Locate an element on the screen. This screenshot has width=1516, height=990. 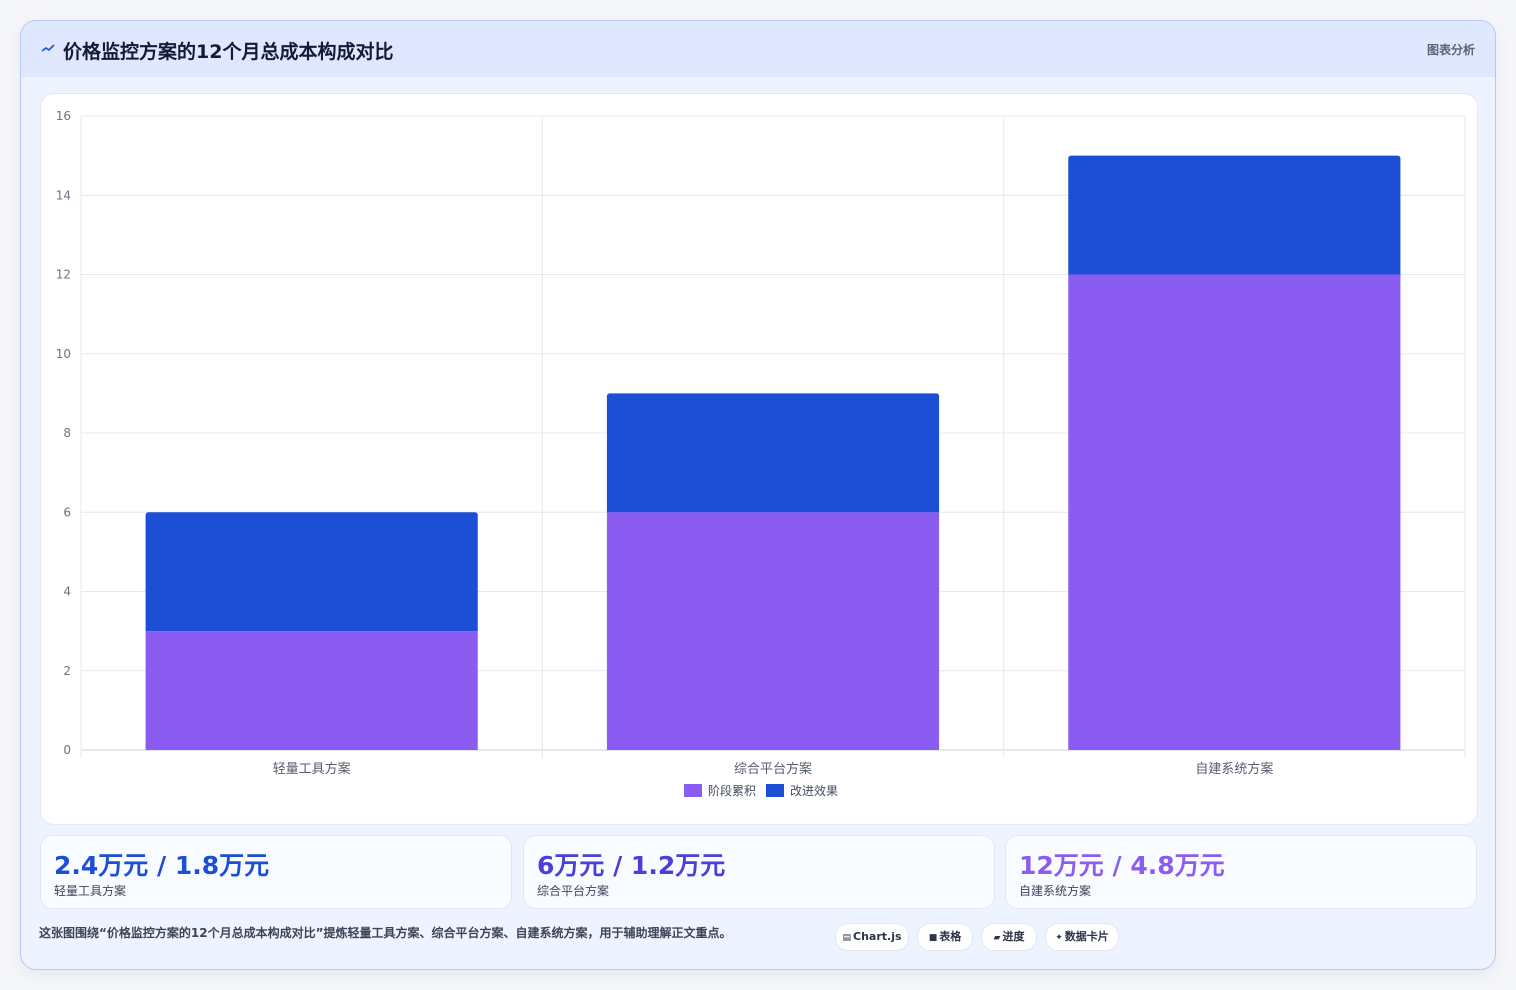
y-tick-label: 6 is located at coordinates (67, 512).